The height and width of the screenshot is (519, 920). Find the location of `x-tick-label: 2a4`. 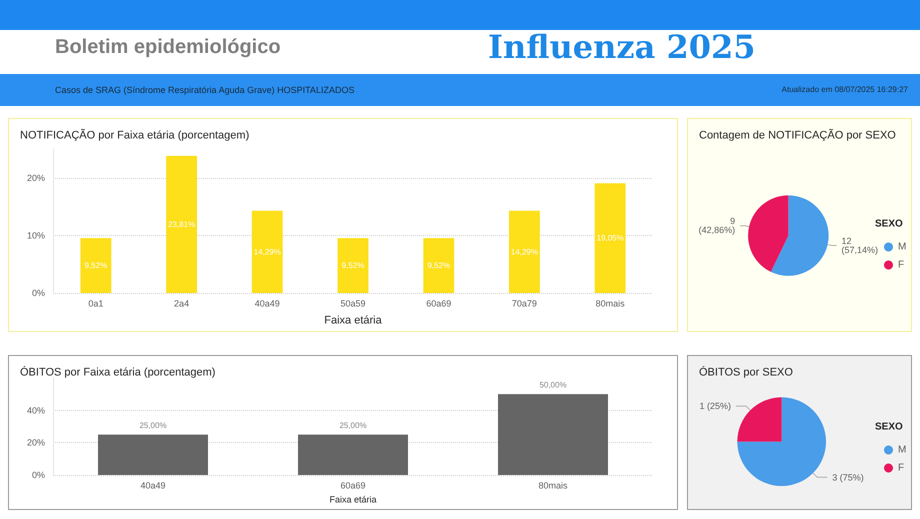

x-tick-label: 2a4 is located at coordinates (182, 303).